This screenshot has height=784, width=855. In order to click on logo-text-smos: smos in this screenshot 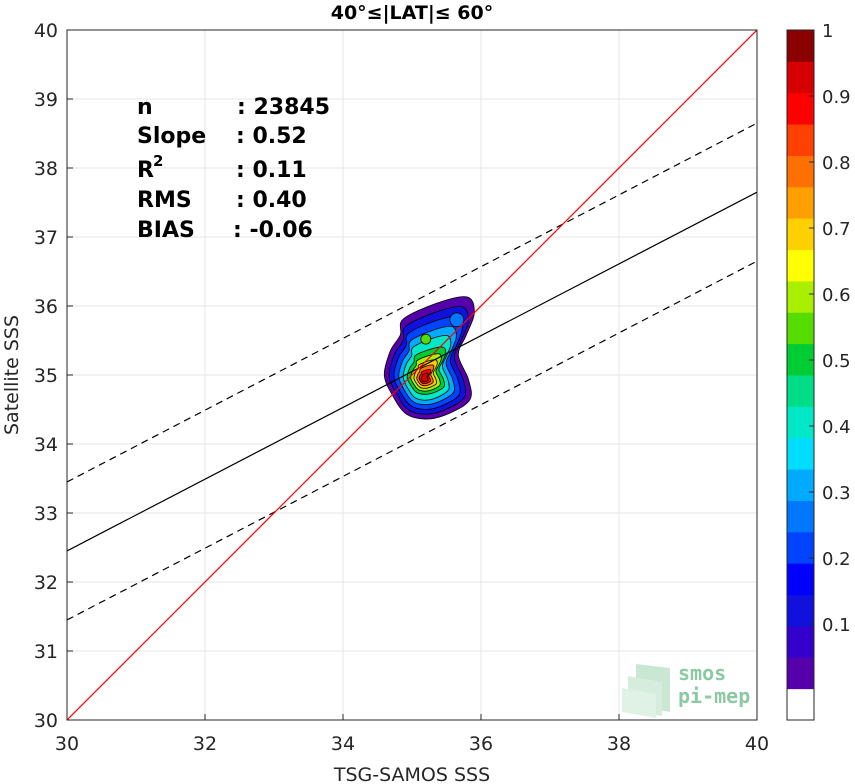, I will do `click(702, 673)`.